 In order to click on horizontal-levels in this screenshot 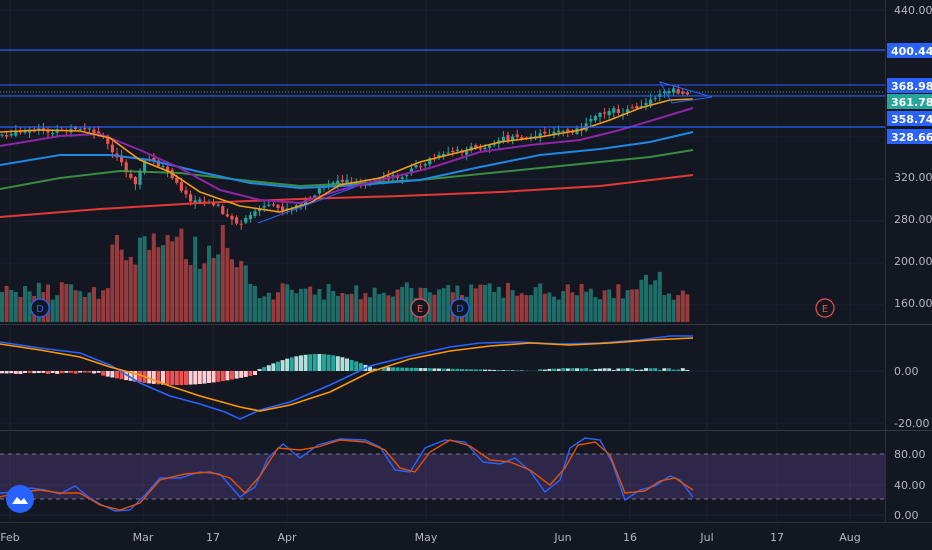, I will do `click(442, 88)`.